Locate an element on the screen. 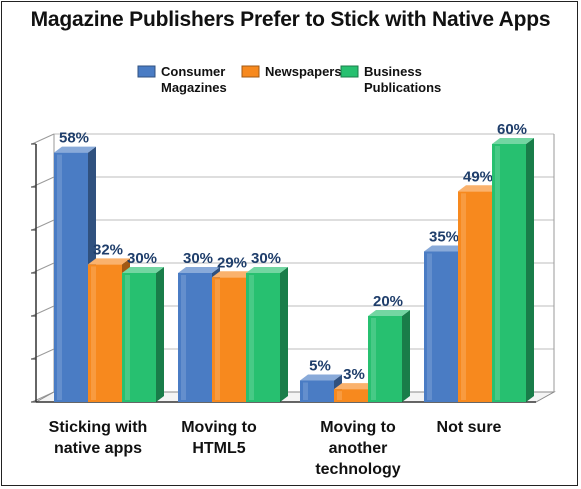  legend-label: Consumer Magazines is located at coordinates (194, 79).